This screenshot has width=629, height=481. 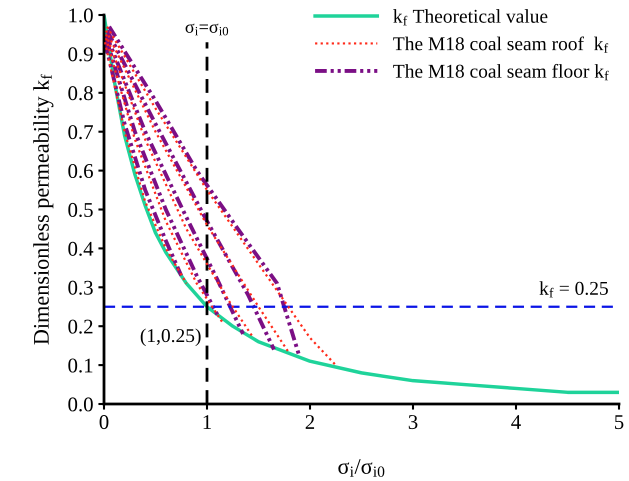 What do you see at coordinates (80, 327) in the screenshot?
I see `y-tick-label: 0.2` at bounding box center [80, 327].